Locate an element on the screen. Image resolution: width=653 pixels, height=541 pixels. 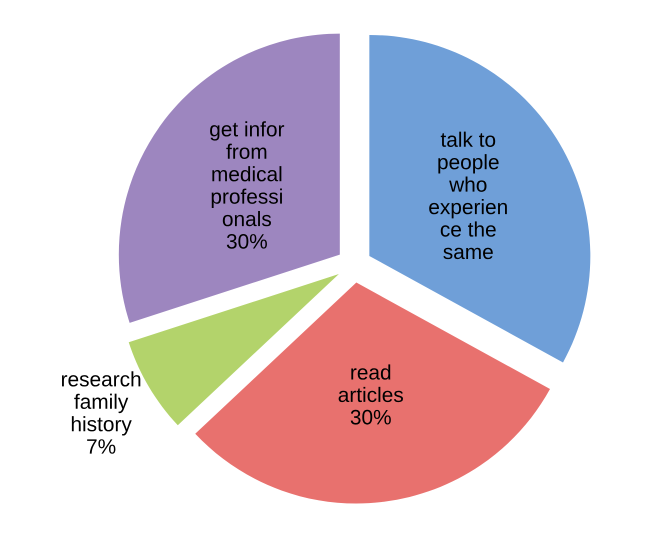
data-label: 7% is located at coordinates (101, 446).